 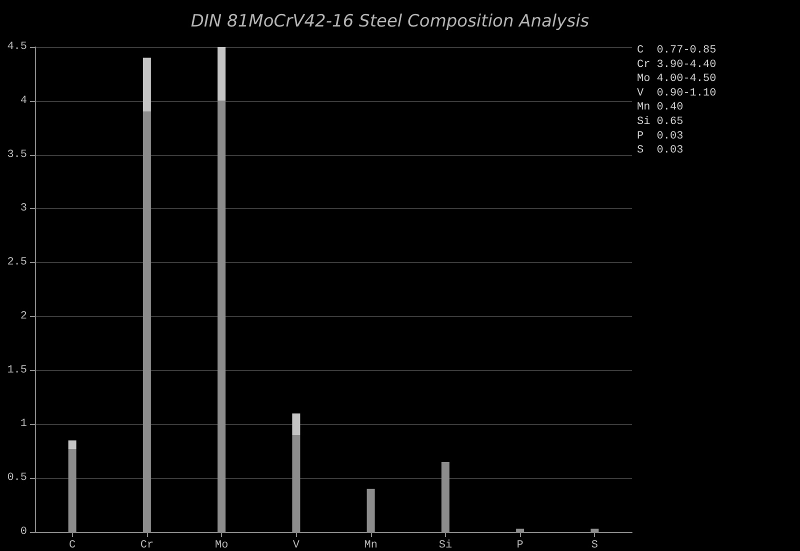 What do you see at coordinates (23, 316) in the screenshot?
I see `y-tick-label: 2` at bounding box center [23, 316].